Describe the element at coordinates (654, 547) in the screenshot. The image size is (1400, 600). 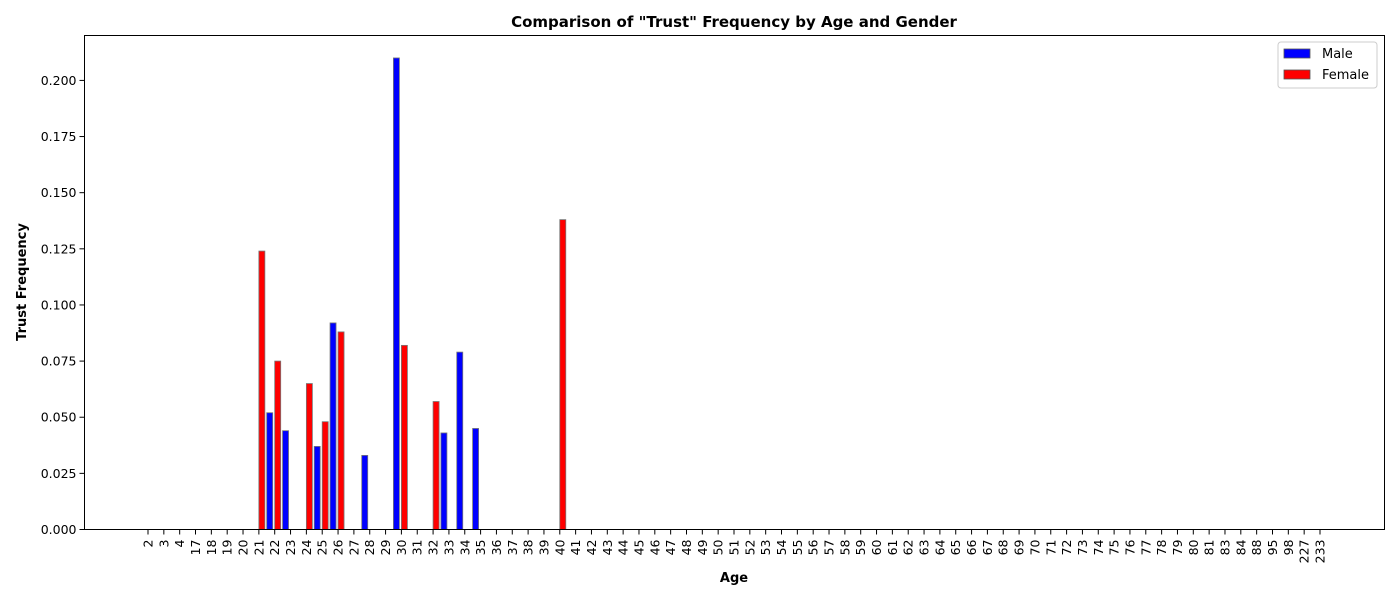
I see `x-tick-label: 46` at that location.